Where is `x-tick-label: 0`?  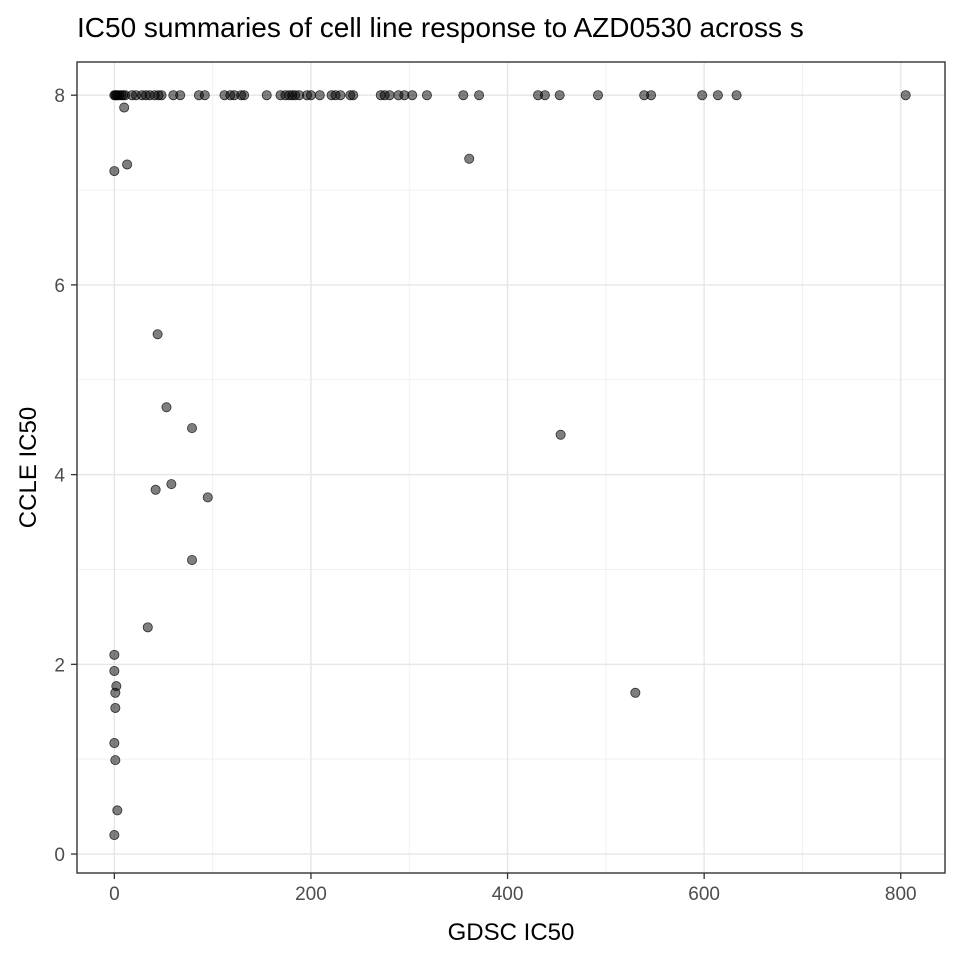 x-tick-label: 0 is located at coordinates (114, 894).